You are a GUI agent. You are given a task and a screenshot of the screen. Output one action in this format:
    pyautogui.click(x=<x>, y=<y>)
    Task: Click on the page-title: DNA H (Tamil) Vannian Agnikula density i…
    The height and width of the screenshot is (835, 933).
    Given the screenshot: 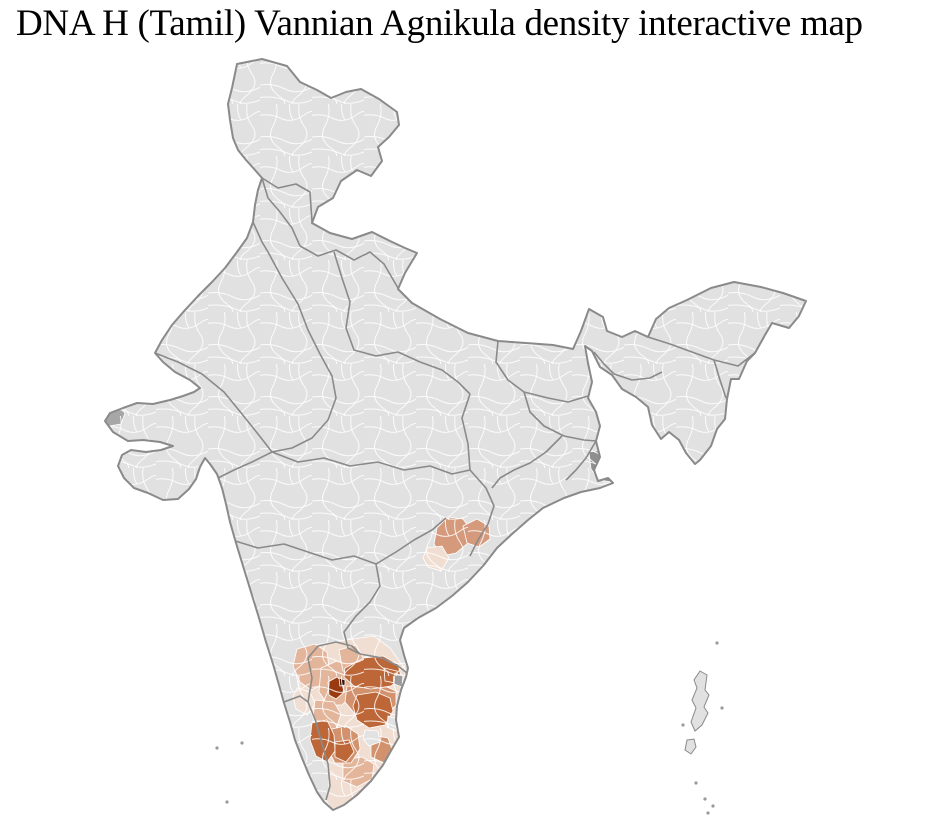 What is the action you would take?
    pyautogui.click(x=439, y=23)
    